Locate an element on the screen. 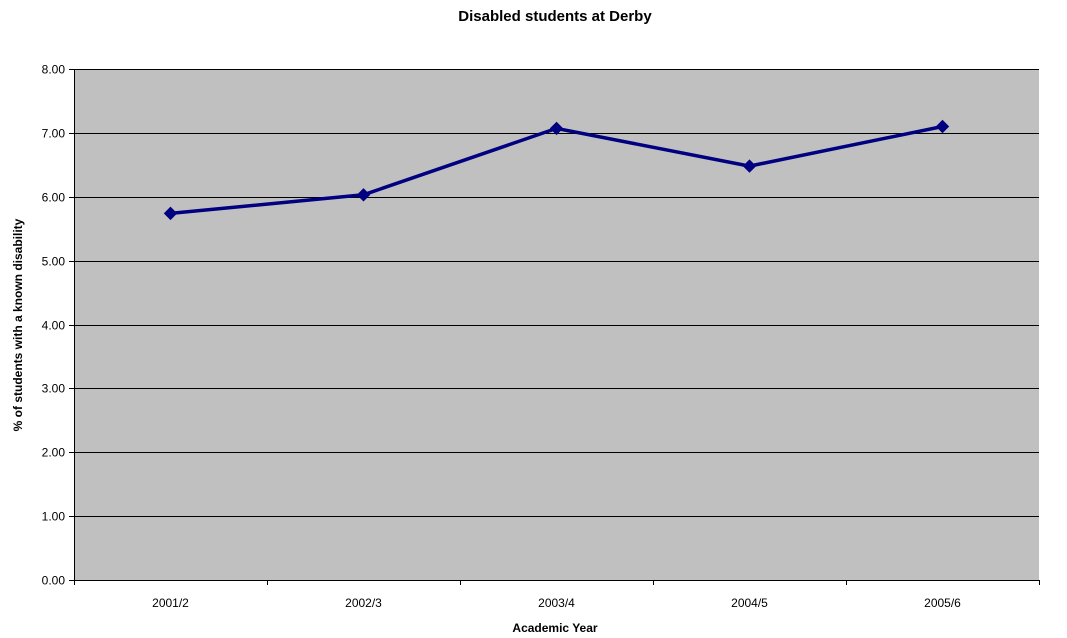 The image size is (1067, 638). y-tick-label: 8.00 is located at coordinates (54, 70).